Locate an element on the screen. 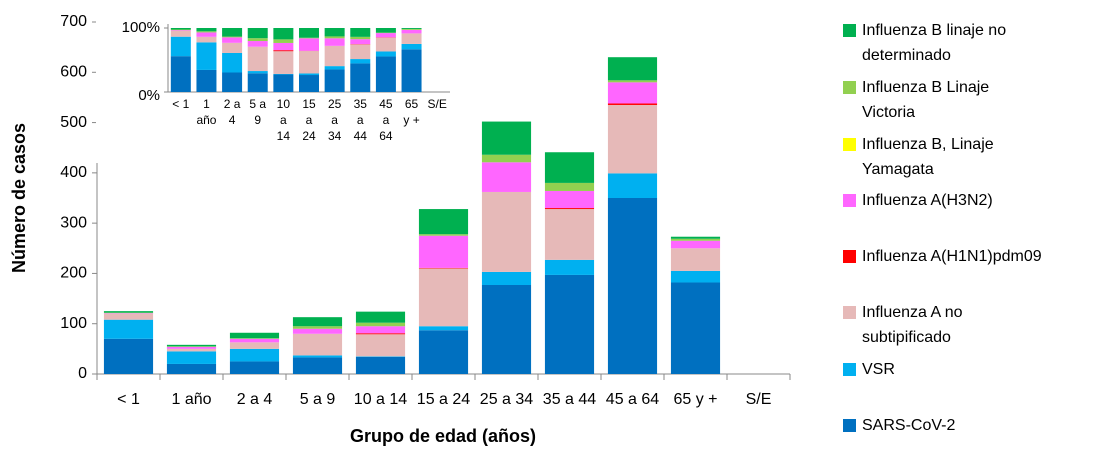 The height and width of the screenshot is (451, 1110). y-tick-label: 700 is located at coordinates (73, 21).